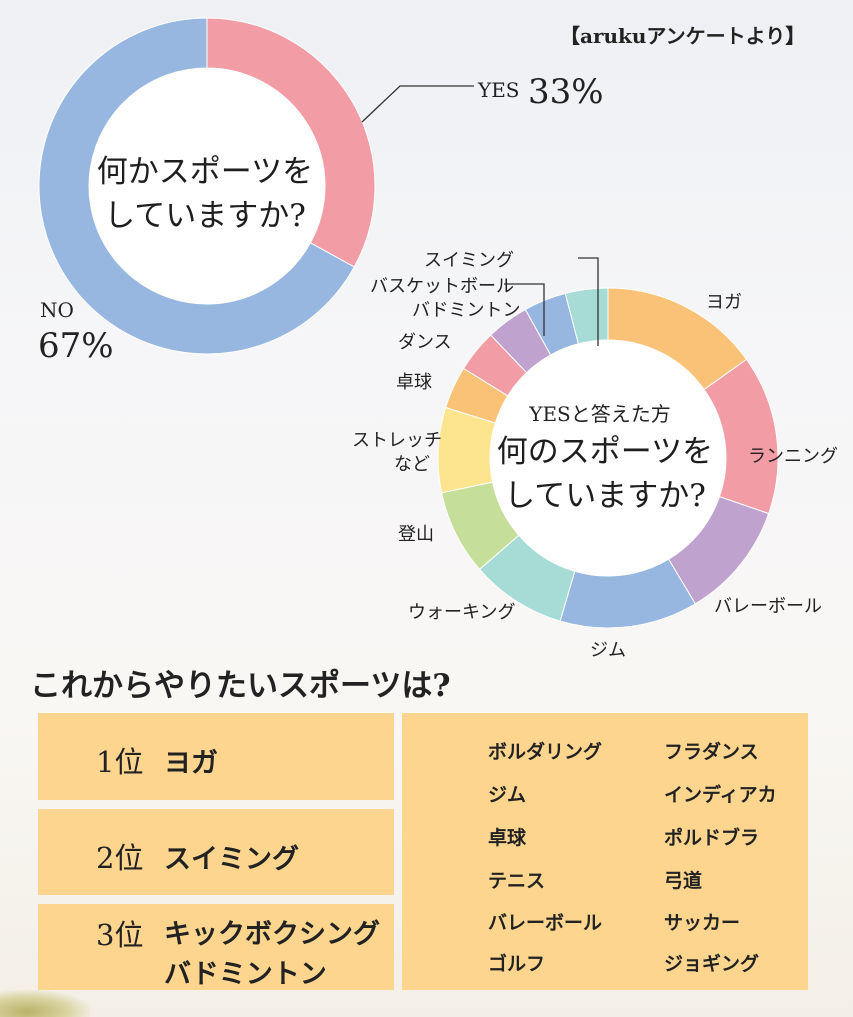 Image resolution: width=853 pixels, height=1017 pixels. What do you see at coordinates (712, 838) in the screenshot?
I see `other-sport: ポルドブラ` at bounding box center [712, 838].